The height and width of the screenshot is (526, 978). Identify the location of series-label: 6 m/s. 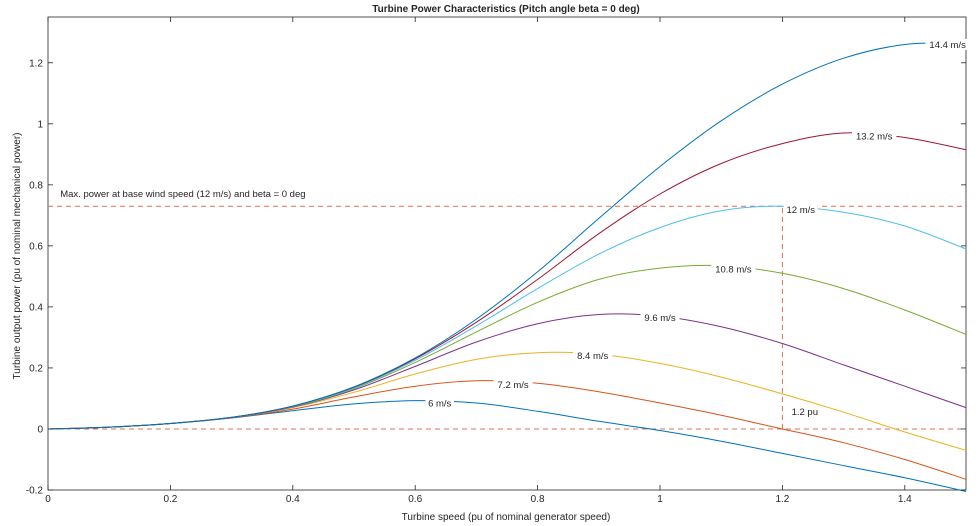
(439, 404).